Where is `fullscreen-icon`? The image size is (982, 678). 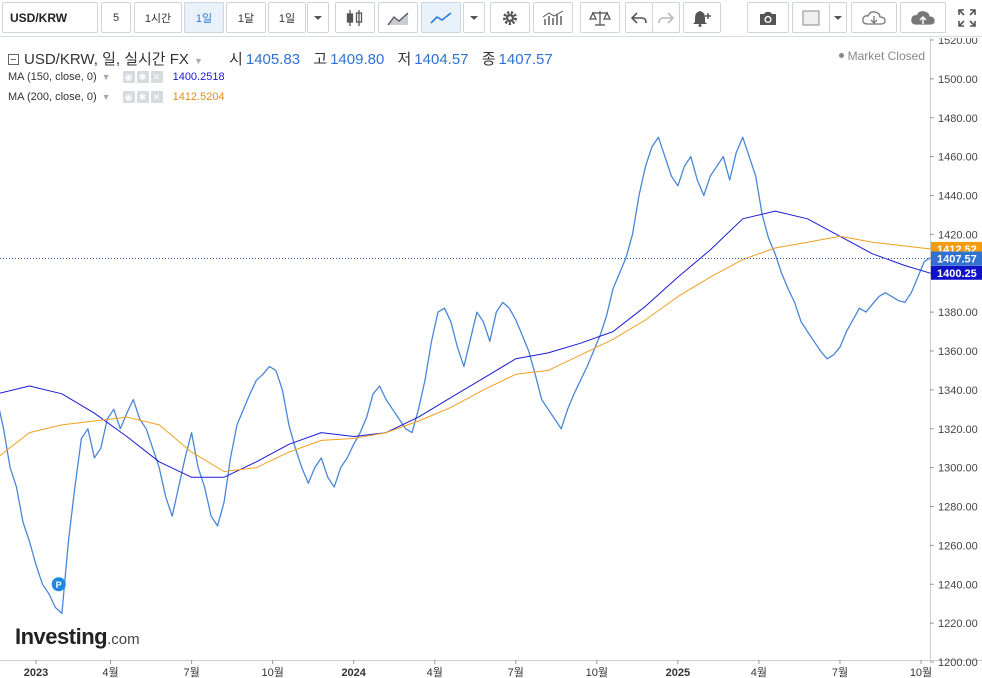 fullscreen-icon is located at coordinates (967, 17).